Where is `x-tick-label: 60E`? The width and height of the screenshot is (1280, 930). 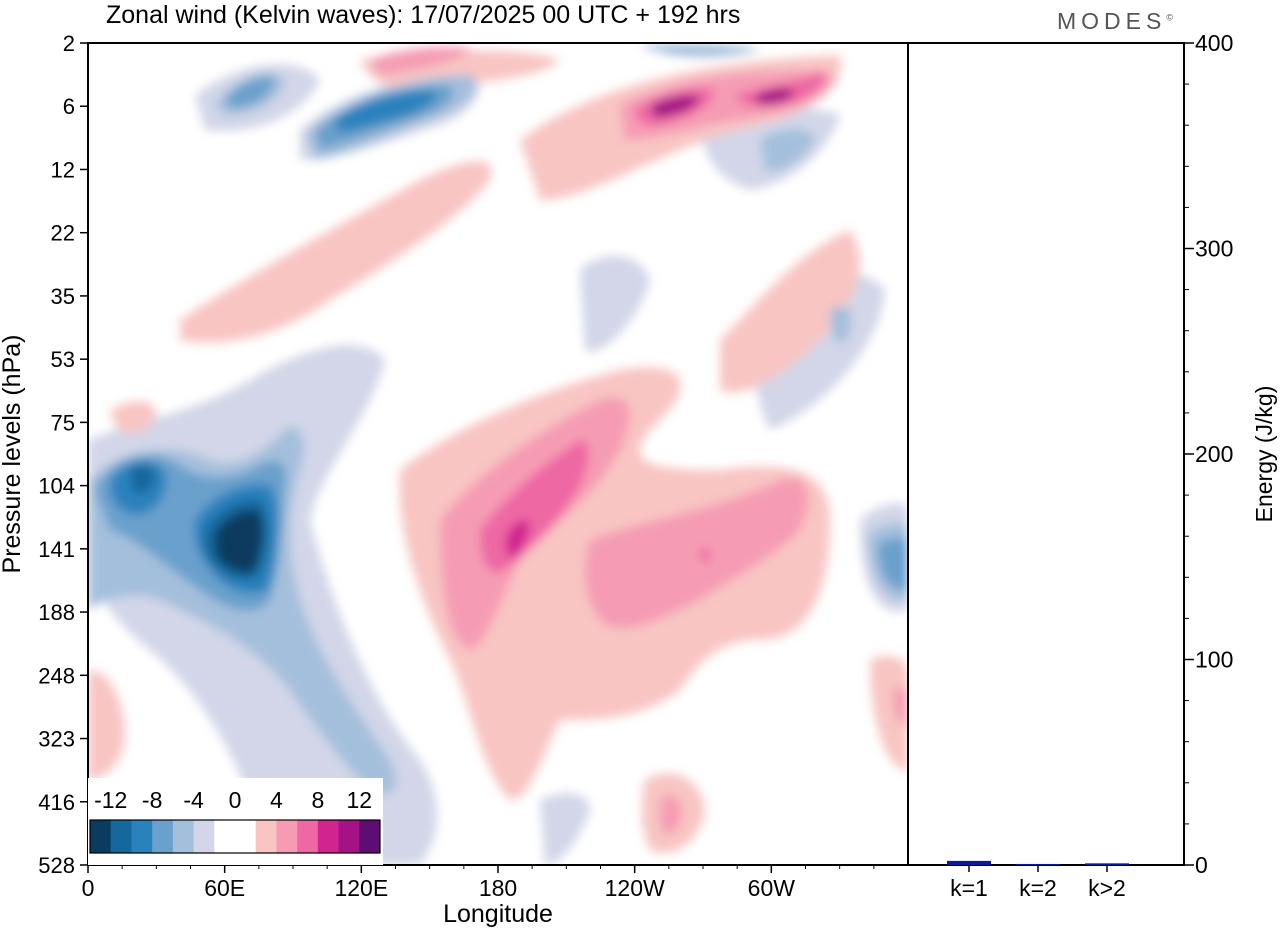 x-tick-label: 60E is located at coordinates (224, 888).